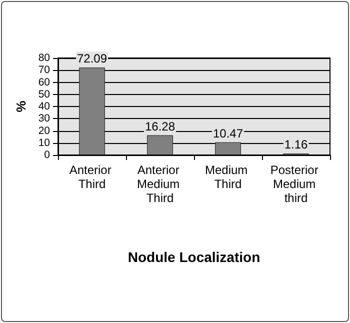  I want to click on data-label: 10.47, so click(228, 133).